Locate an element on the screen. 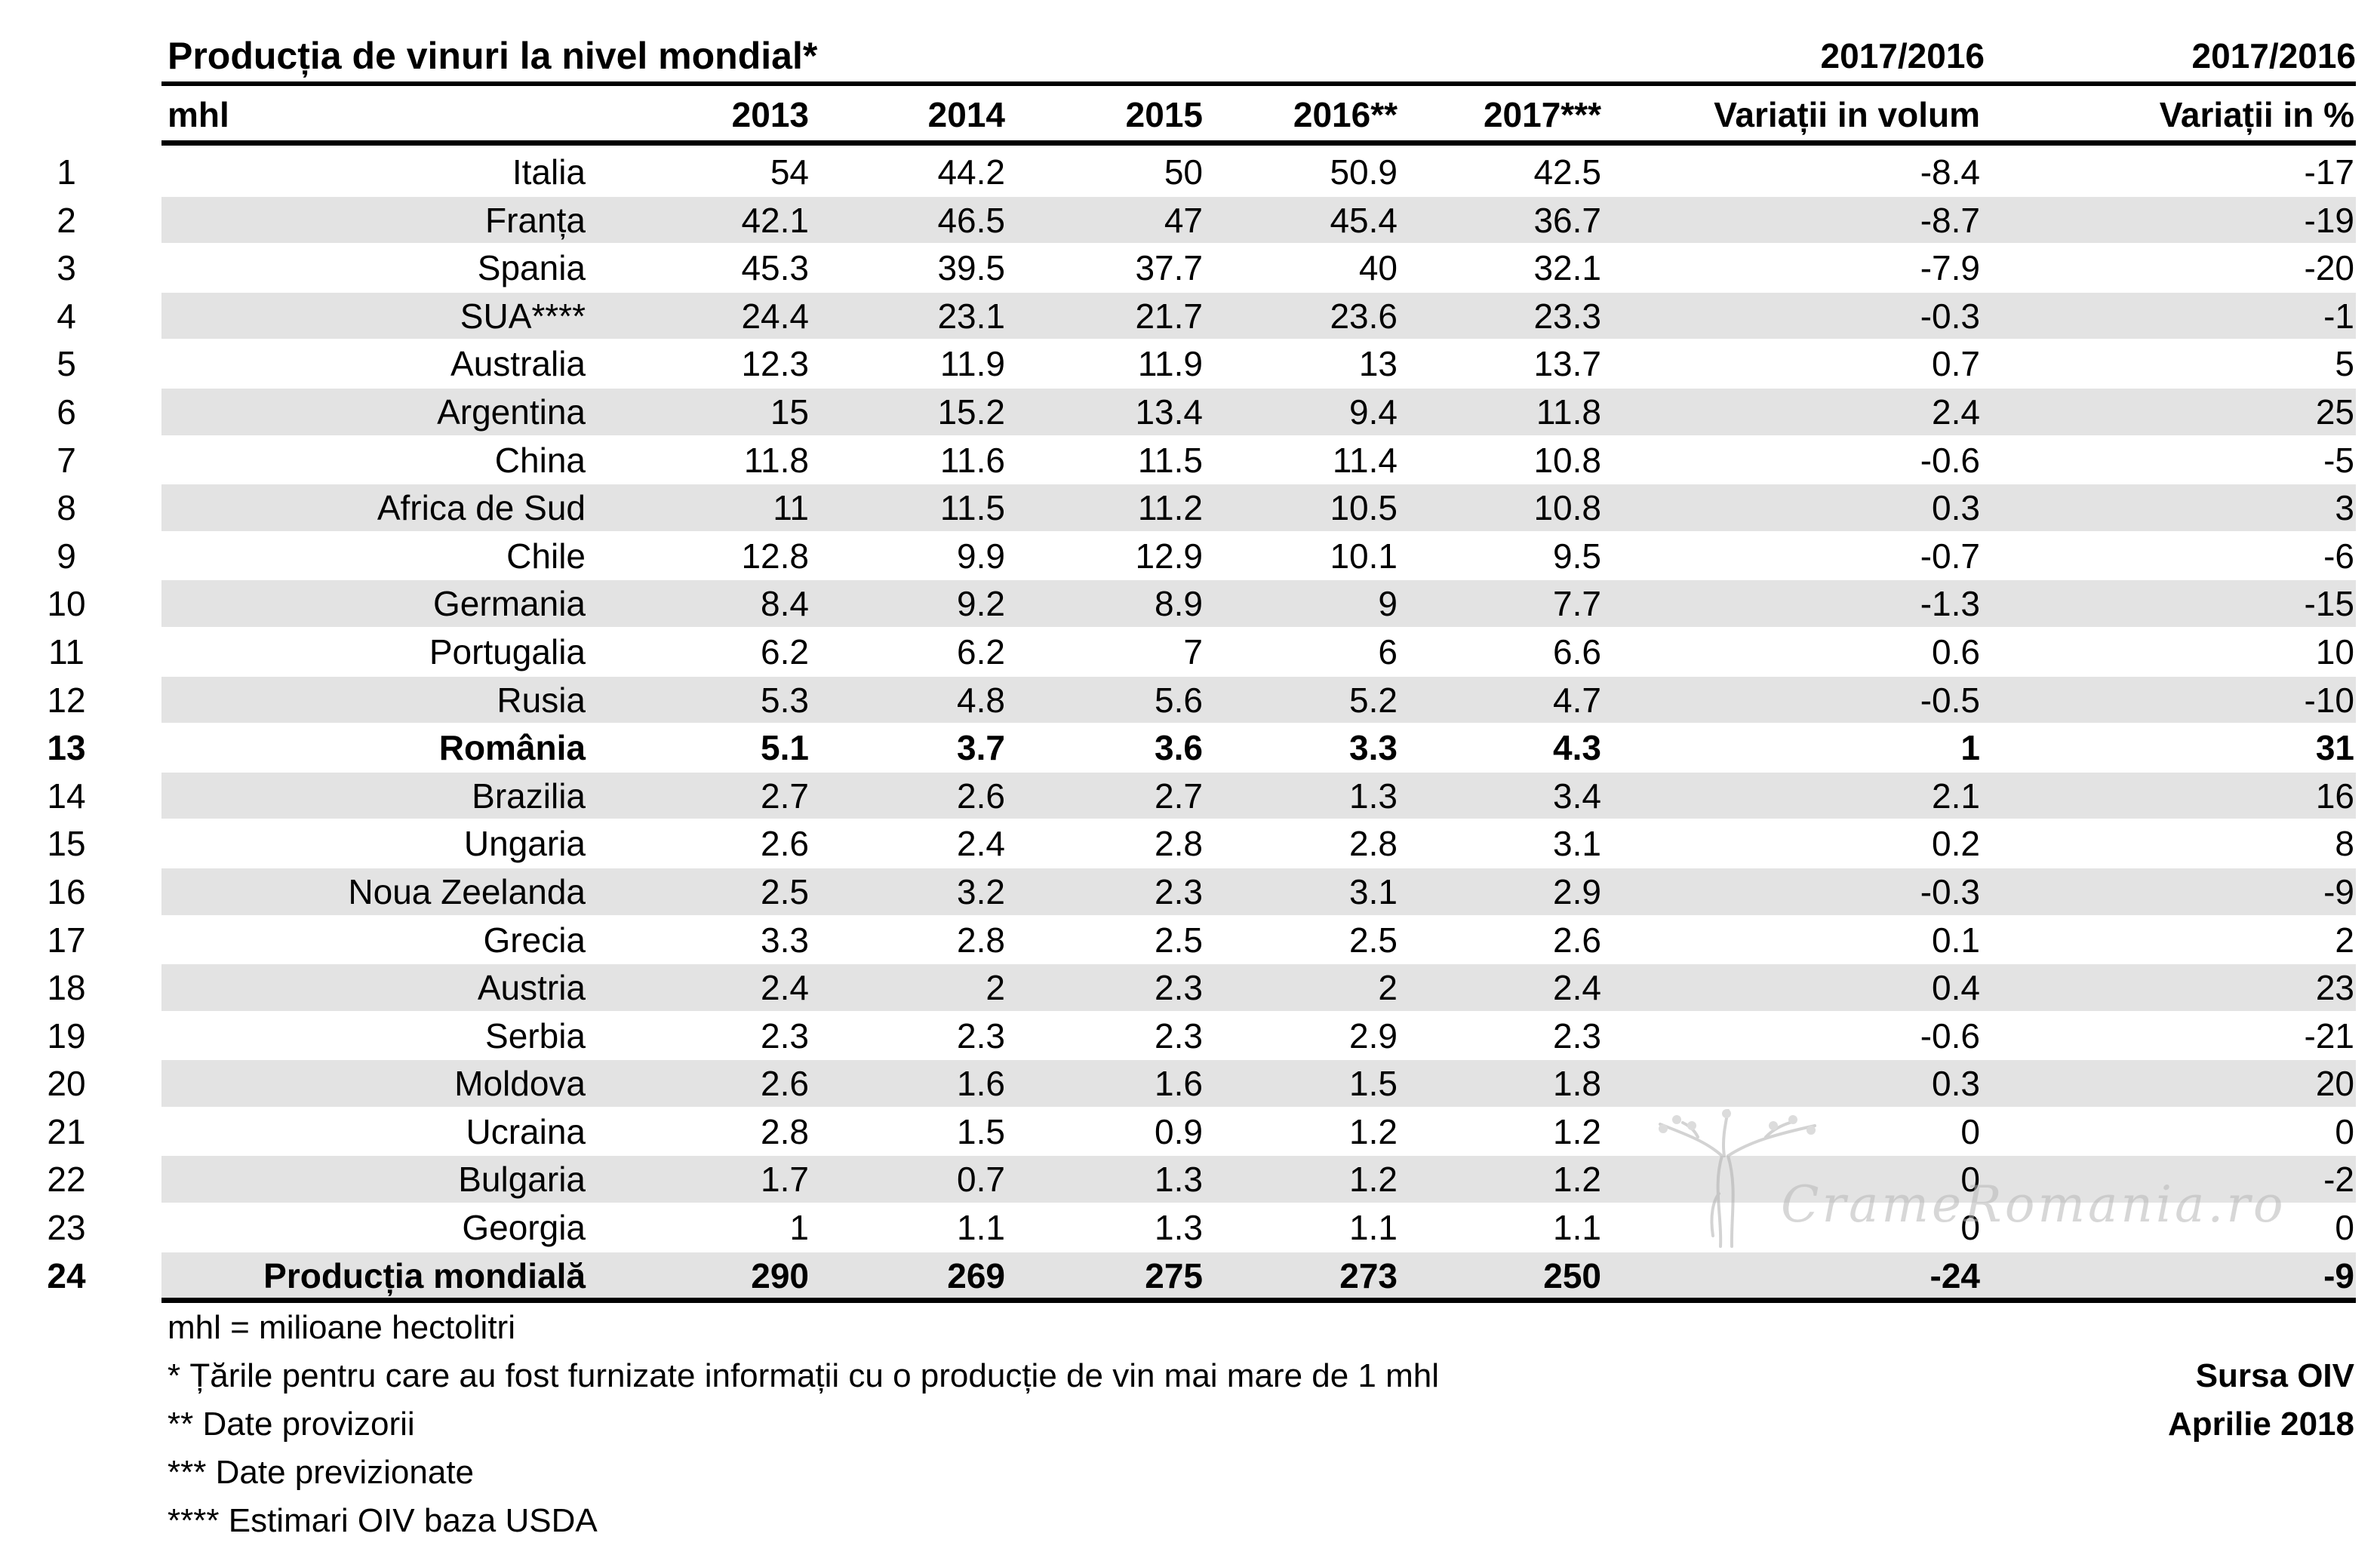 The width and height of the screenshot is (2380, 1561). volume-period-header: 2017/2016 is located at coordinates (1902, 56).